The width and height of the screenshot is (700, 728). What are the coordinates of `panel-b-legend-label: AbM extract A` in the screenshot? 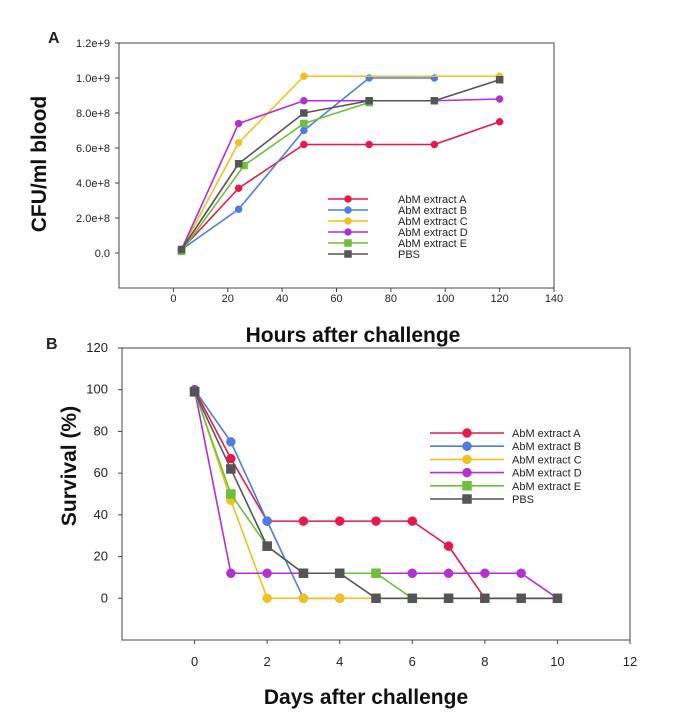 It's located at (546, 434).